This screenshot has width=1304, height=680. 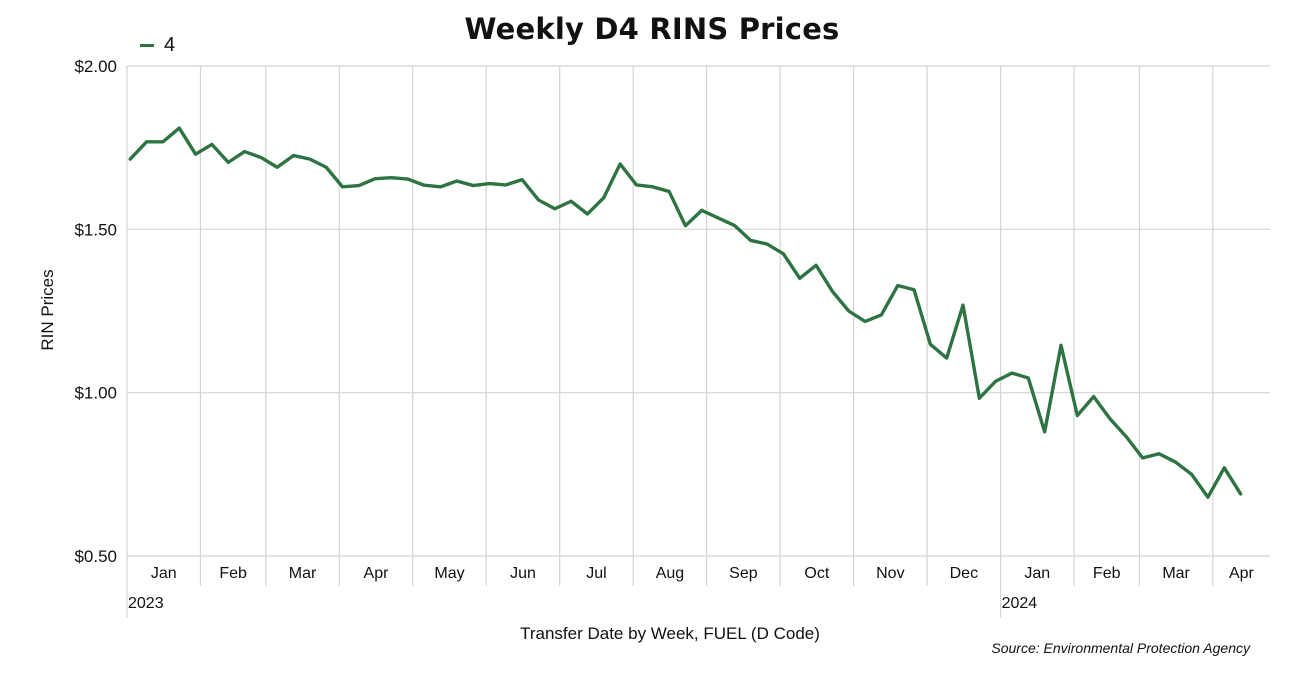 What do you see at coordinates (670, 633) in the screenshot?
I see `x-axis-label: Transfer Date by Week, FUEL (D Code)` at bounding box center [670, 633].